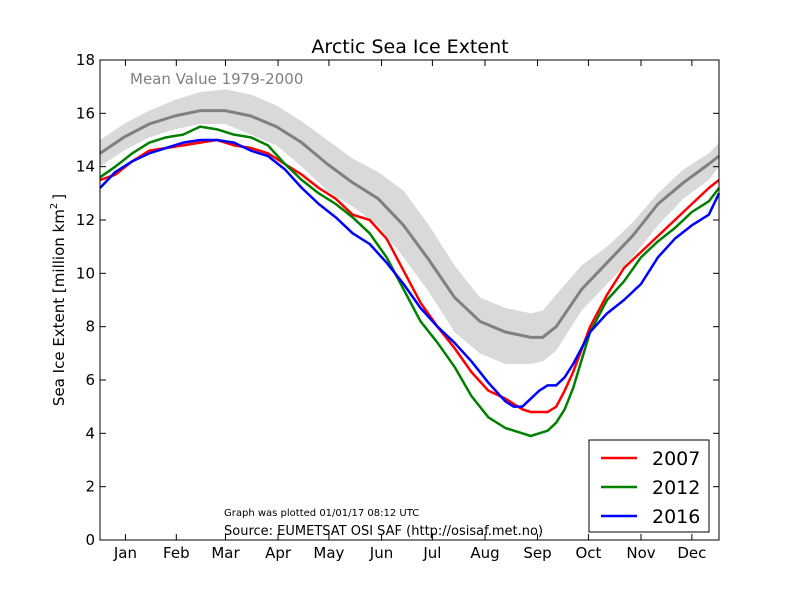  Describe the element at coordinates (90, 433) in the screenshot. I see `y-tick-label: 4` at that location.